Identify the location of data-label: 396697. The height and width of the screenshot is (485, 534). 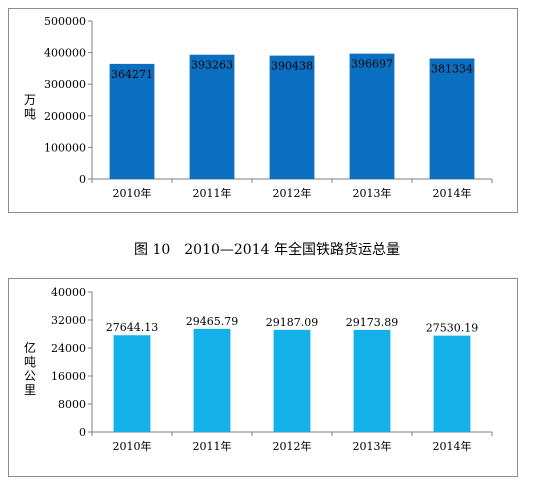
(372, 64).